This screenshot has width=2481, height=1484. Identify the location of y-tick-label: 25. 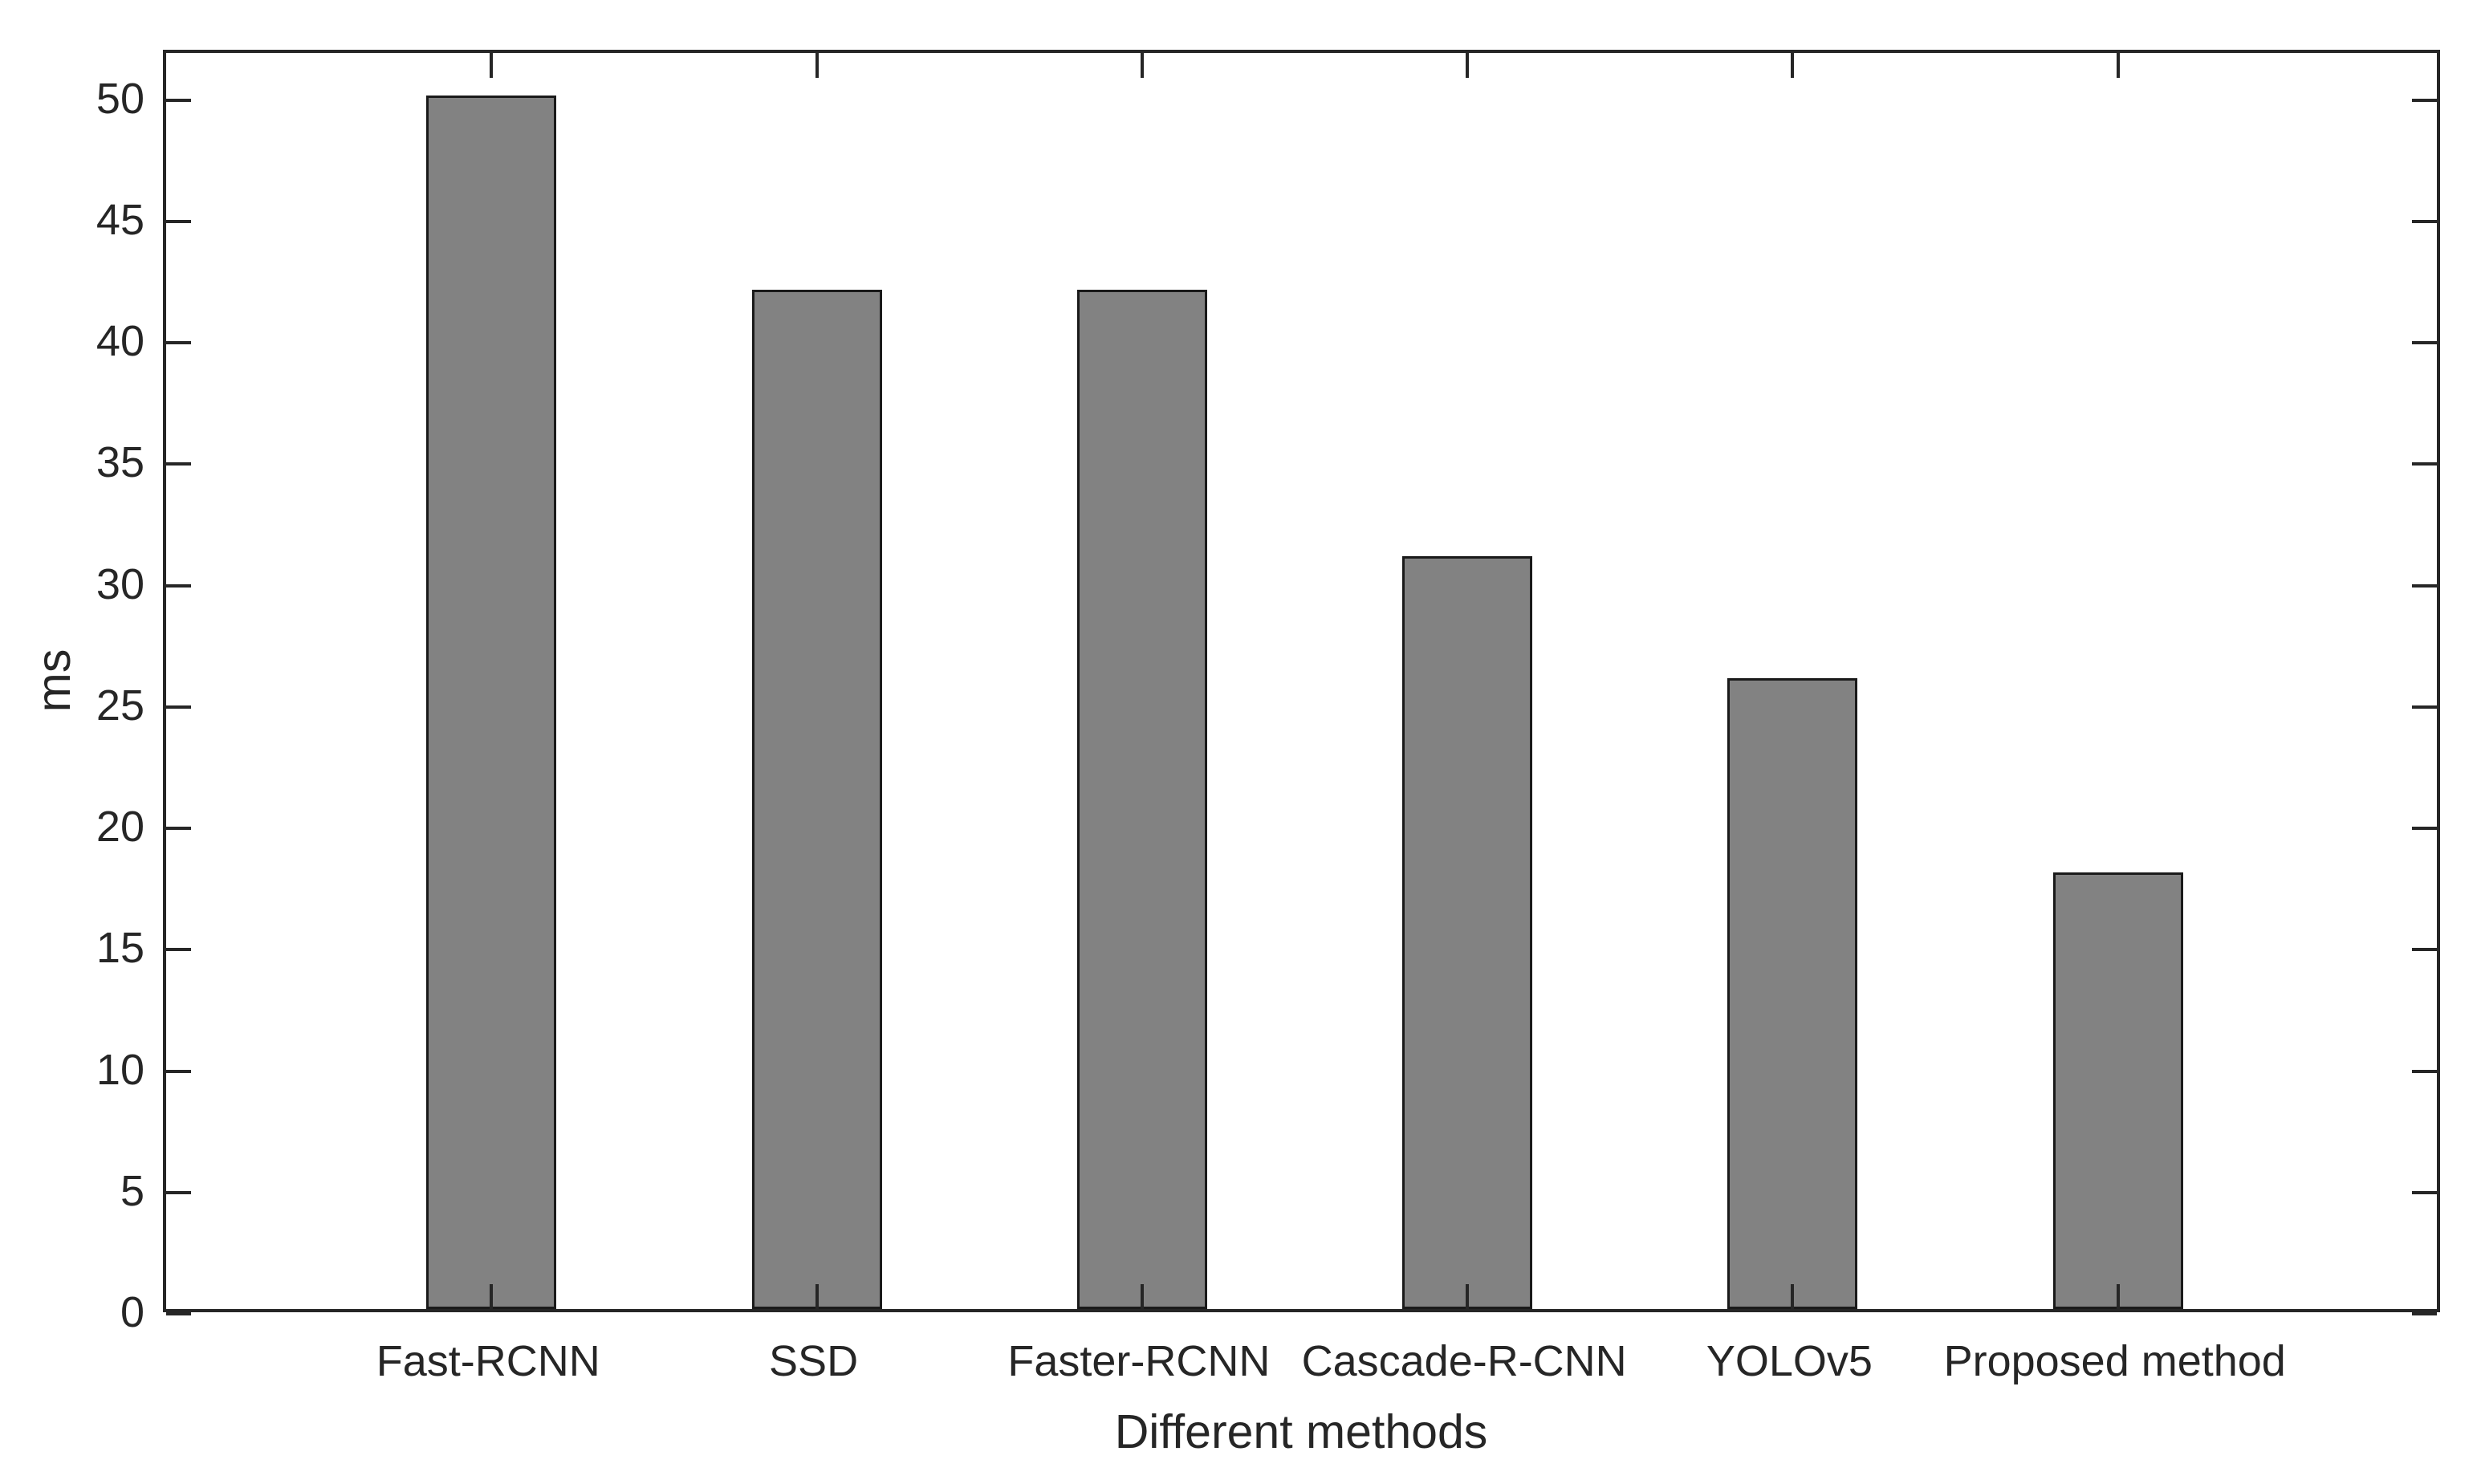
(120, 705).